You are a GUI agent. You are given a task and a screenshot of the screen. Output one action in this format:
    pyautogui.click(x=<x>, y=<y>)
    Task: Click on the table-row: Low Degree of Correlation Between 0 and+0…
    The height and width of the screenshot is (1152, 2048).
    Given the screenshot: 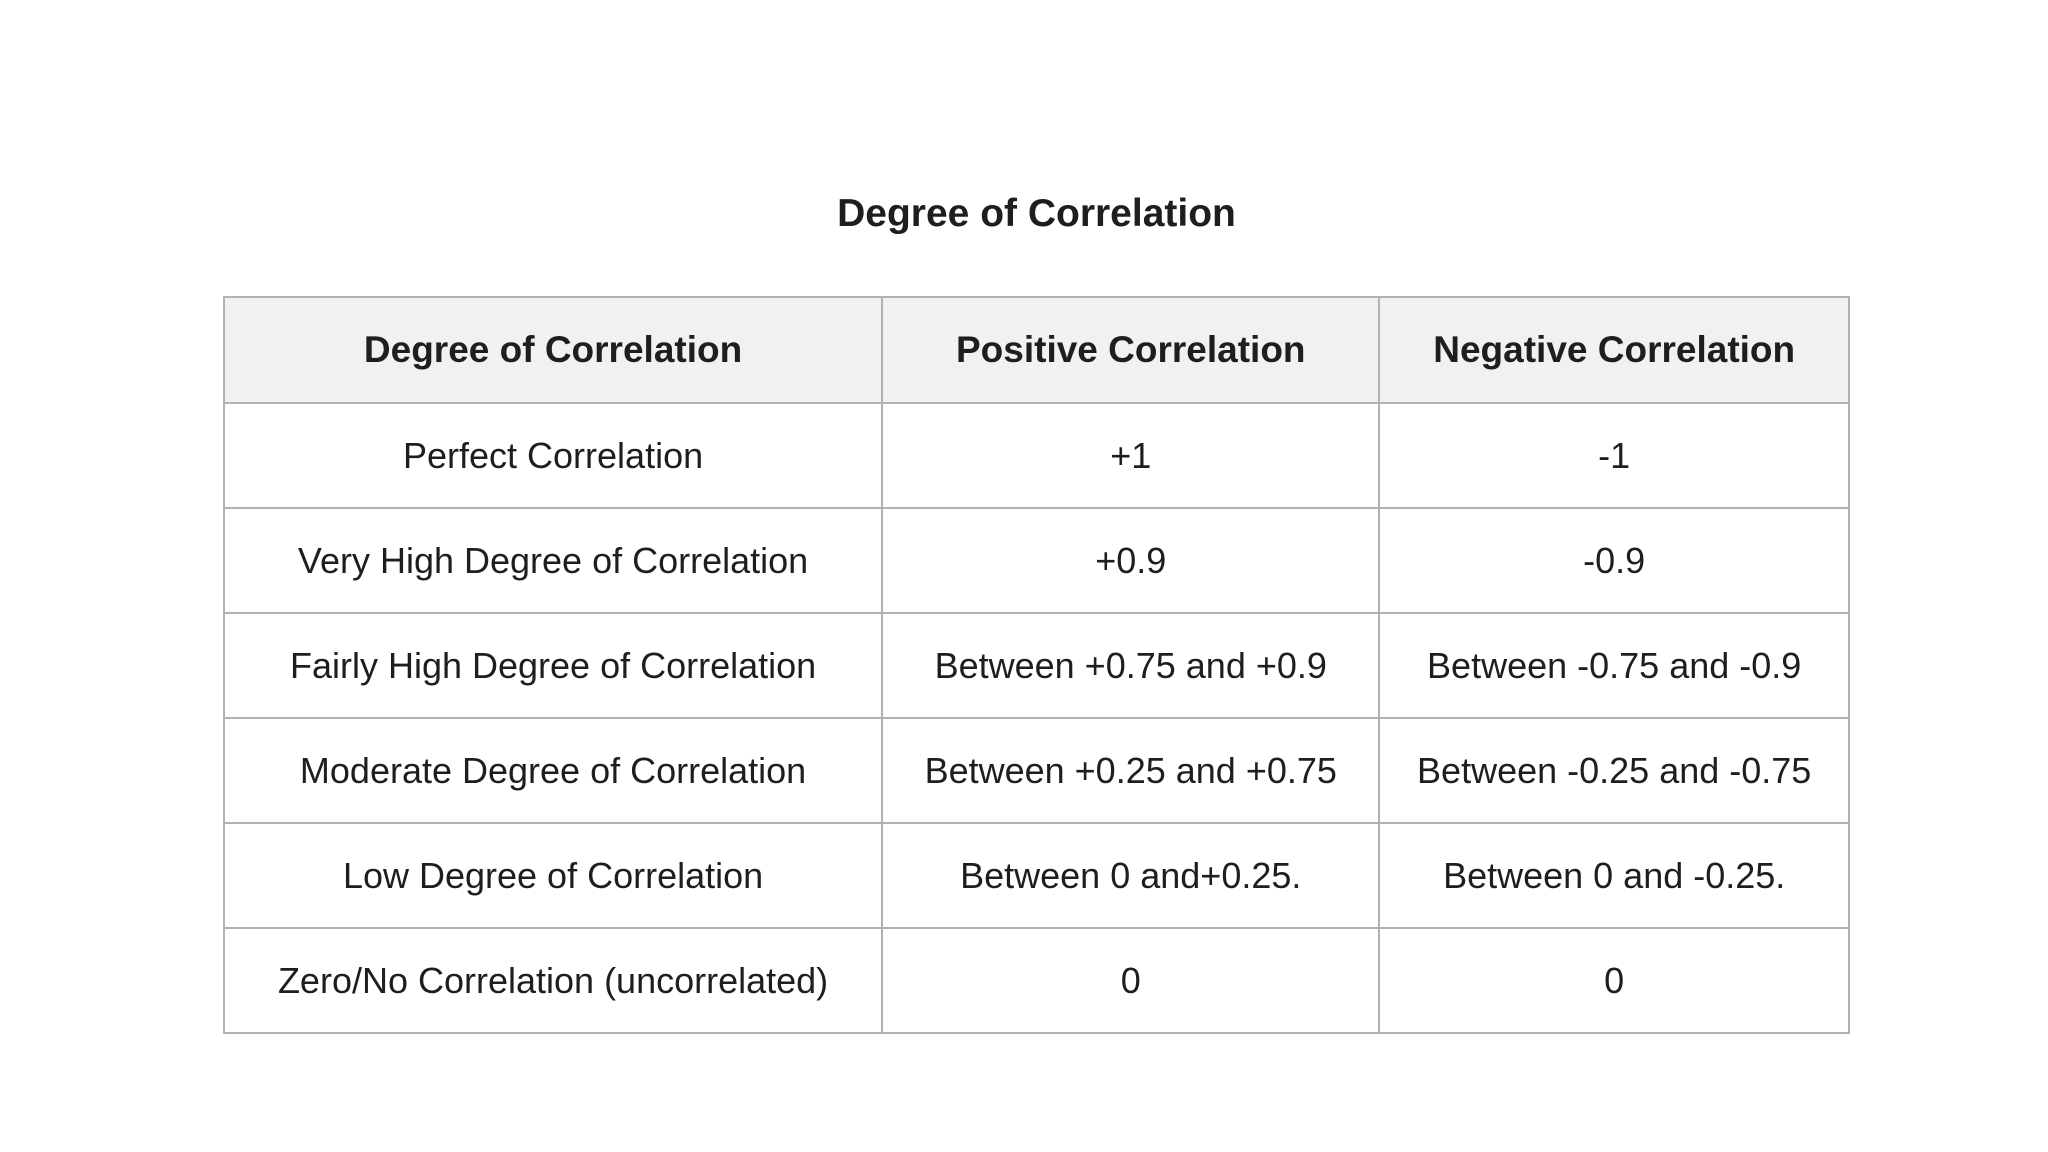 What is the action you would take?
    pyautogui.click(x=1036, y=875)
    